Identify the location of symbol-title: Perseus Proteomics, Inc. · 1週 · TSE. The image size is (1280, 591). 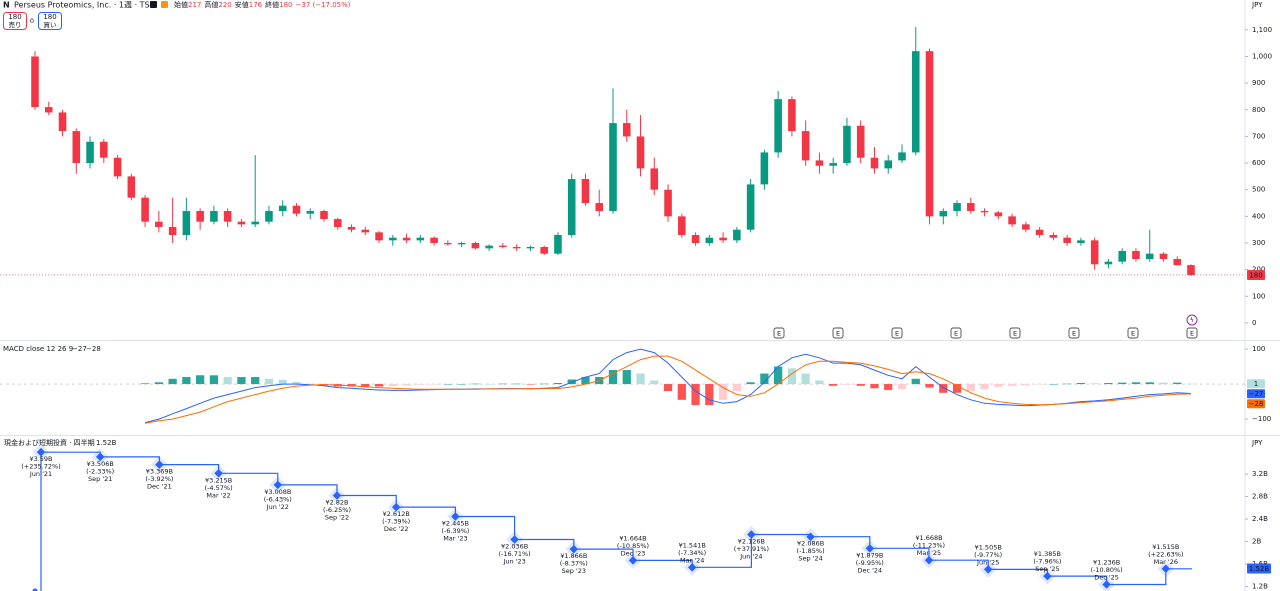
(84, 5).